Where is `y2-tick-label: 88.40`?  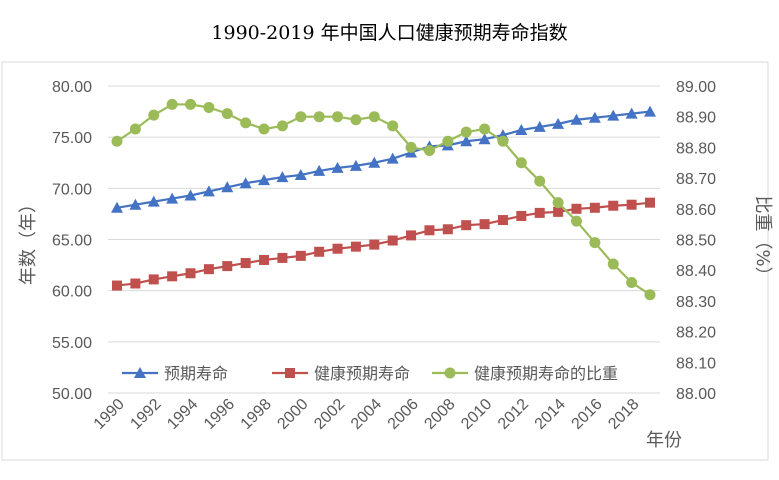 y2-tick-label: 88.40 is located at coordinates (696, 271).